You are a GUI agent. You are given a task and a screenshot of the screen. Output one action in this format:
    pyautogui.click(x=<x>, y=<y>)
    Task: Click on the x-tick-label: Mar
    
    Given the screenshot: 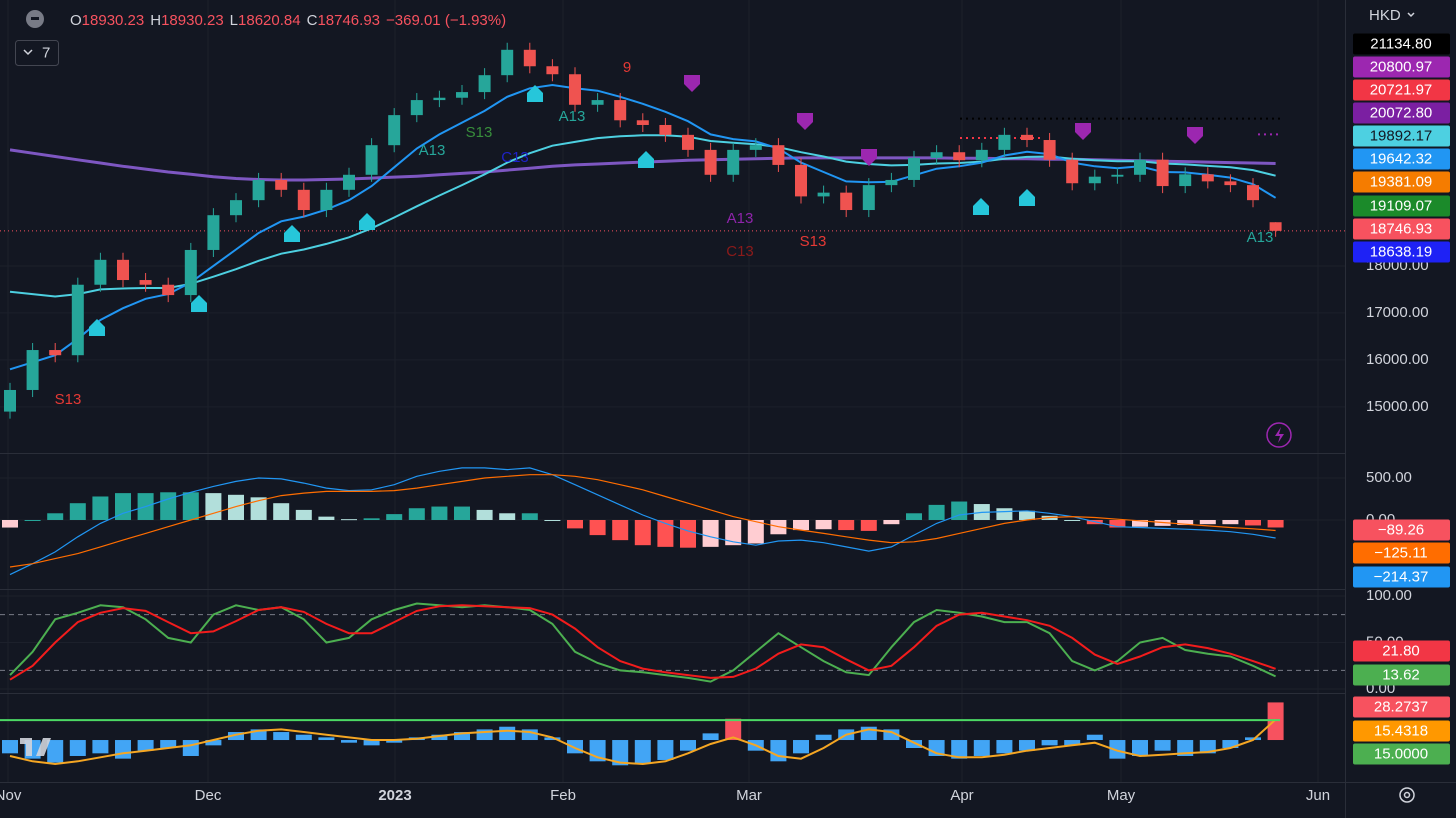 What is the action you would take?
    pyautogui.click(x=749, y=795)
    